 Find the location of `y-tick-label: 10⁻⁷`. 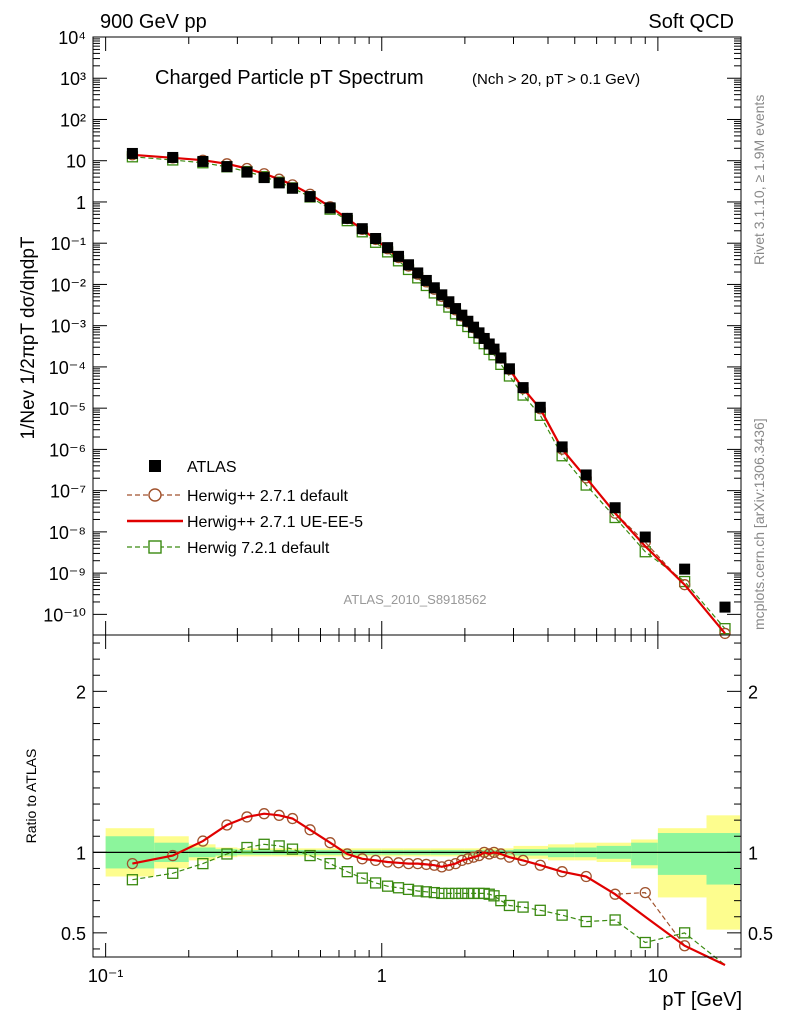

y-tick-label: 10⁻⁷ is located at coordinates (68, 492).